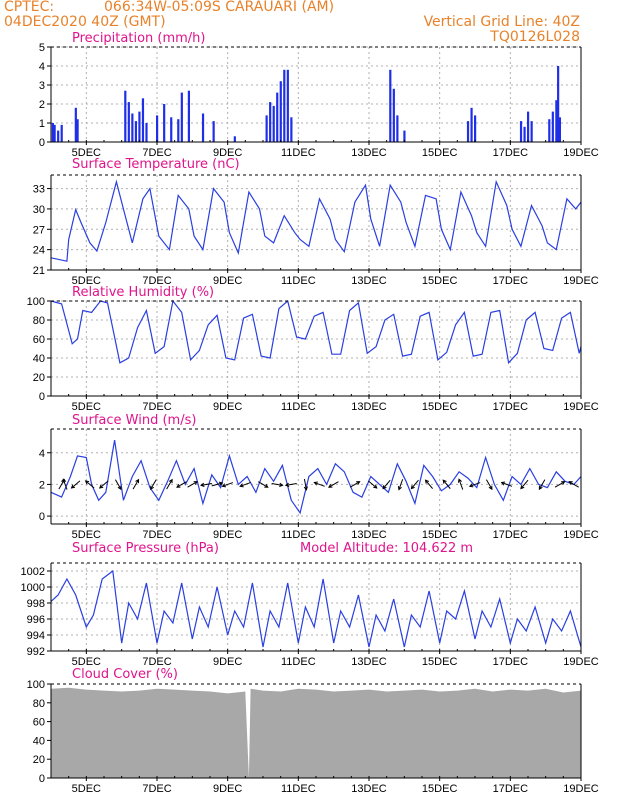  What do you see at coordinates (36, 685) in the screenshot?
I see `y-tick-label: 100` at bounding box center [36, 685].